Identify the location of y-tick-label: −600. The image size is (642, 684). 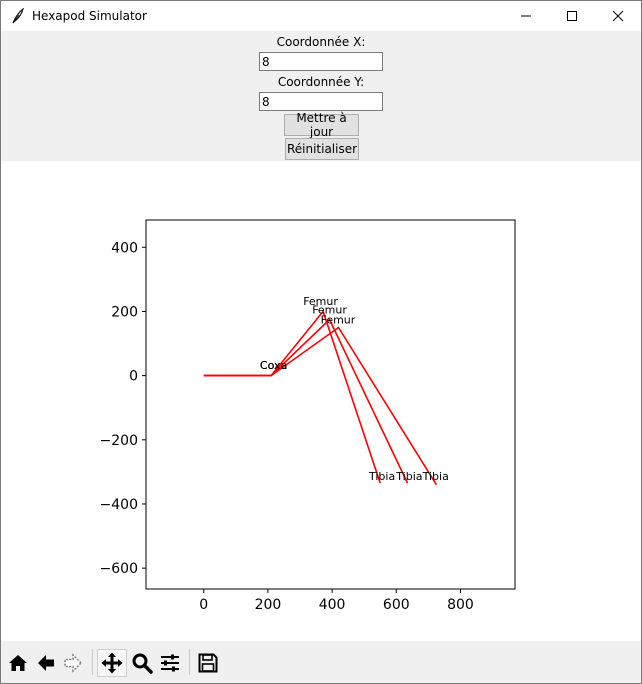
(119, 569).